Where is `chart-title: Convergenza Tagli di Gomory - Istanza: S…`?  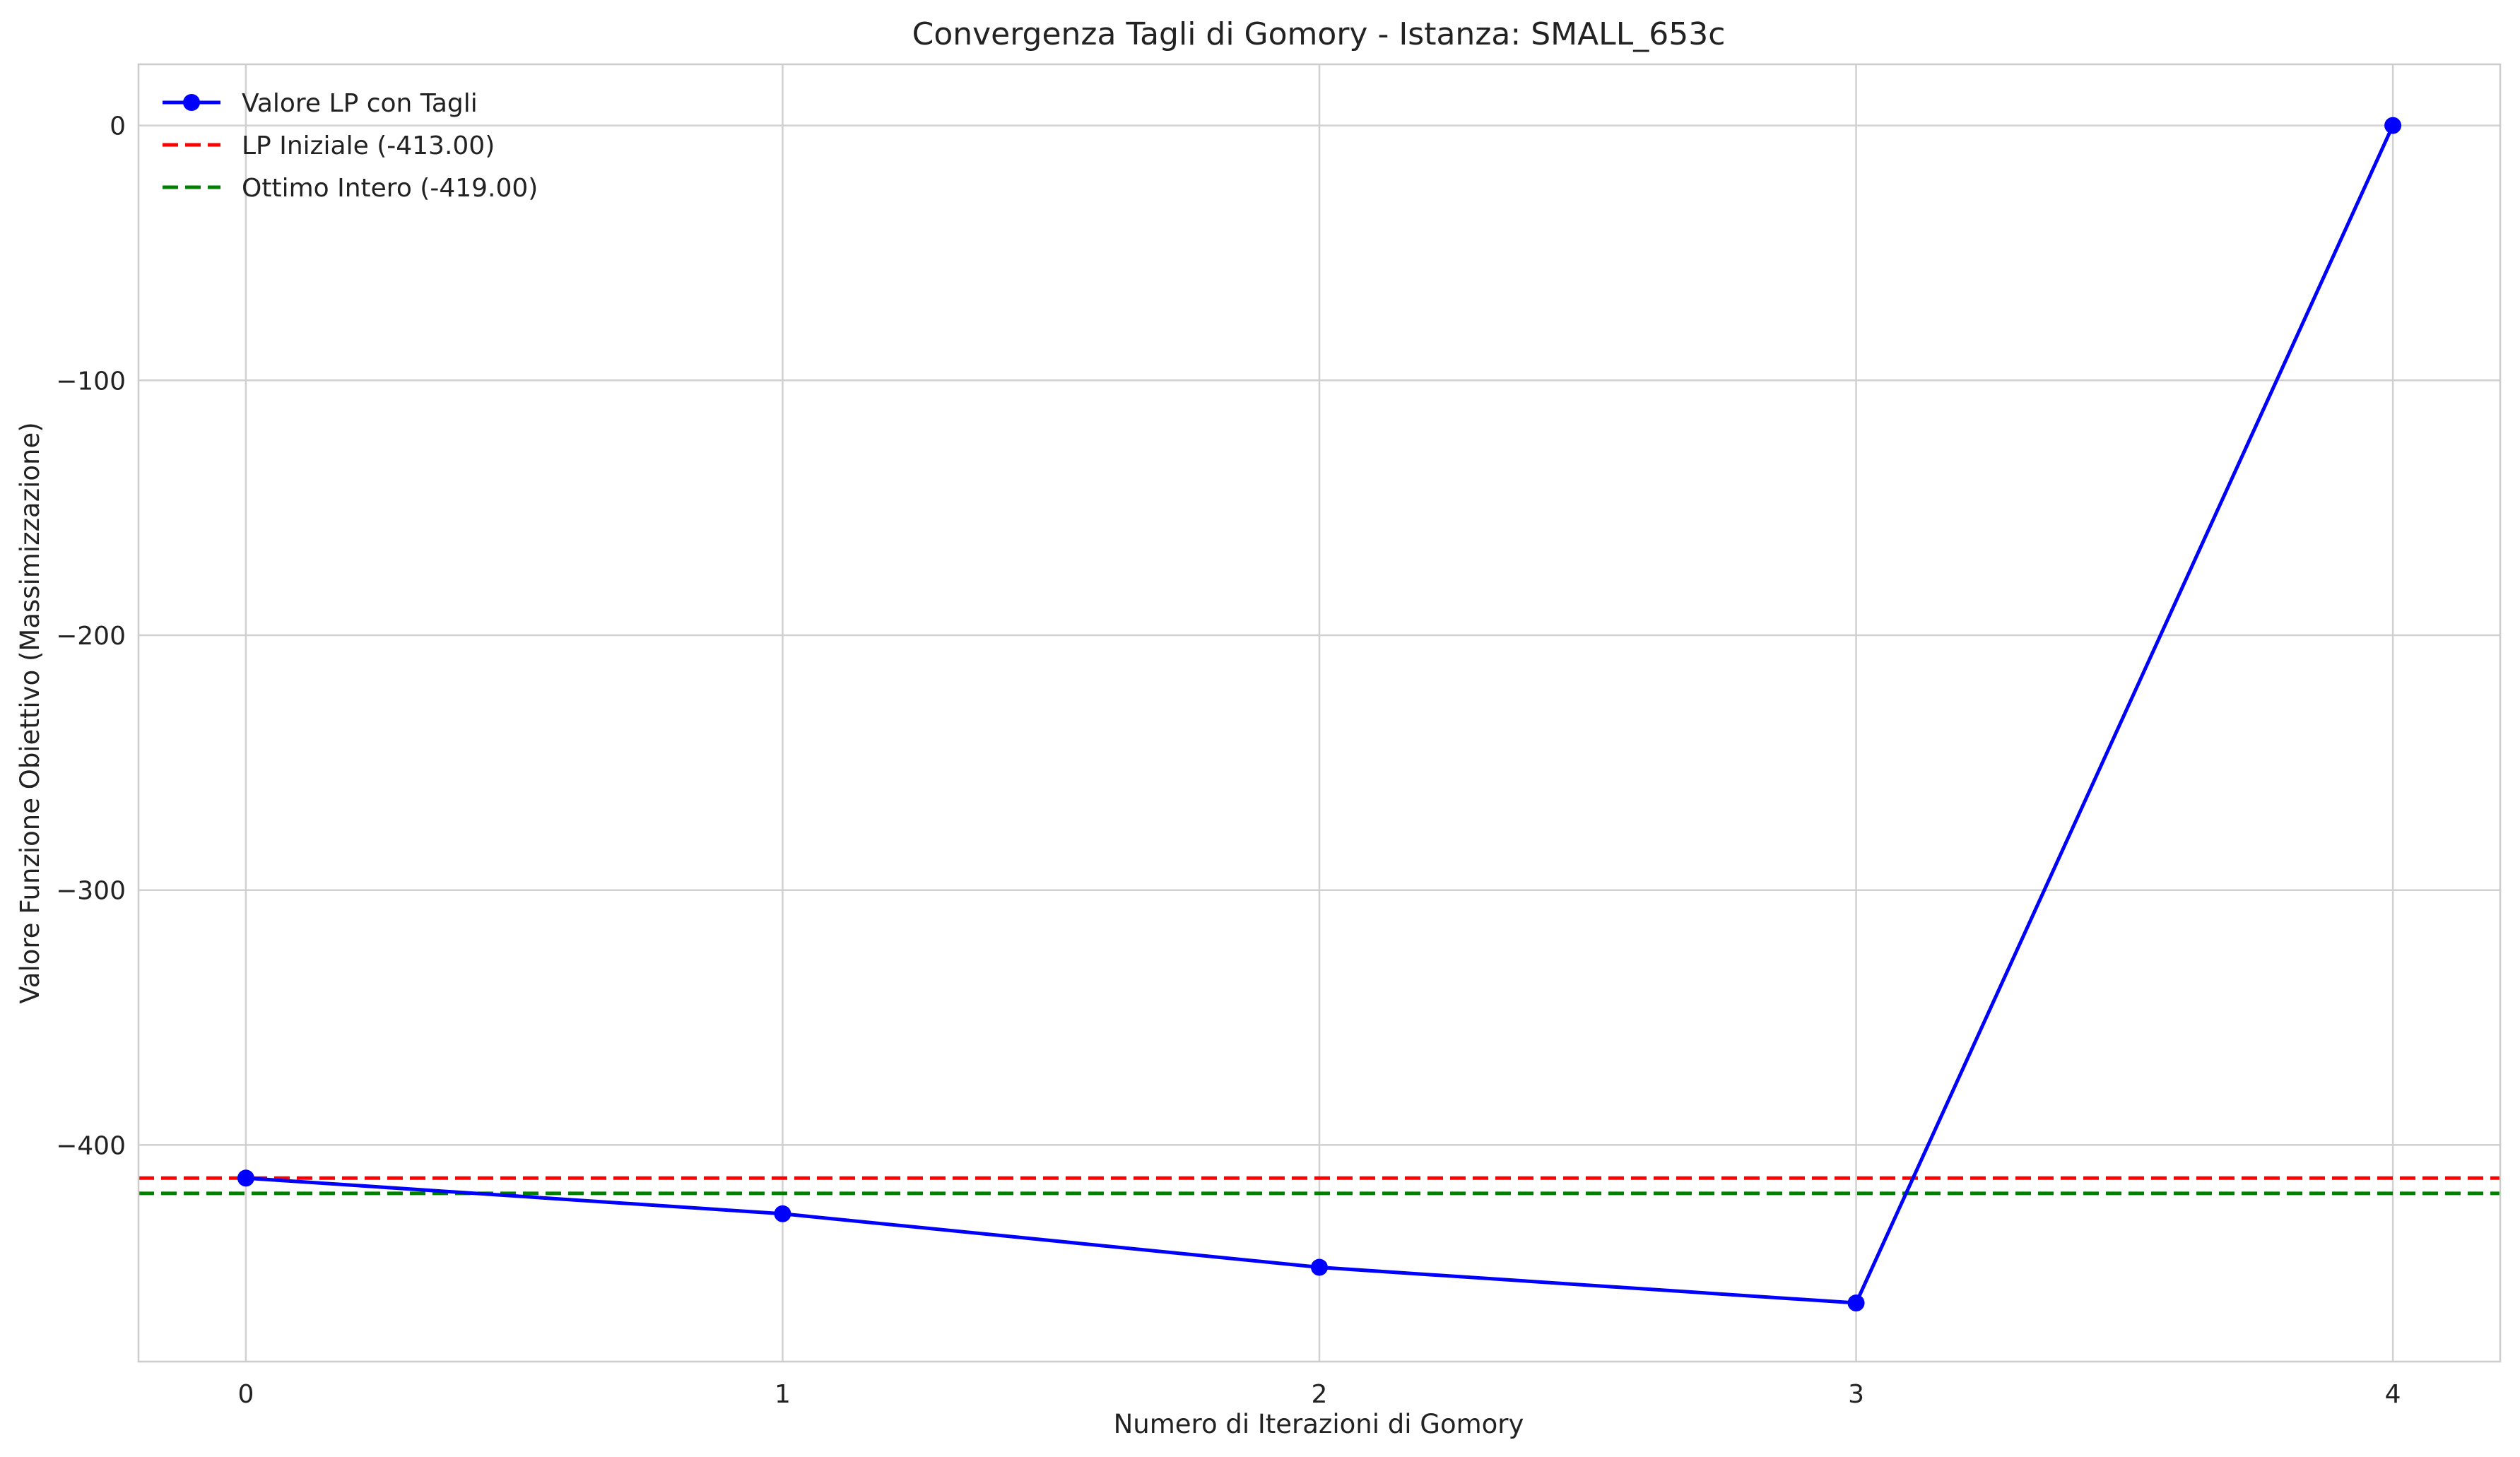
chart-title: Convergenza Tagli di Gomory - Istanza: S… is located at coordinates (1319, 34).